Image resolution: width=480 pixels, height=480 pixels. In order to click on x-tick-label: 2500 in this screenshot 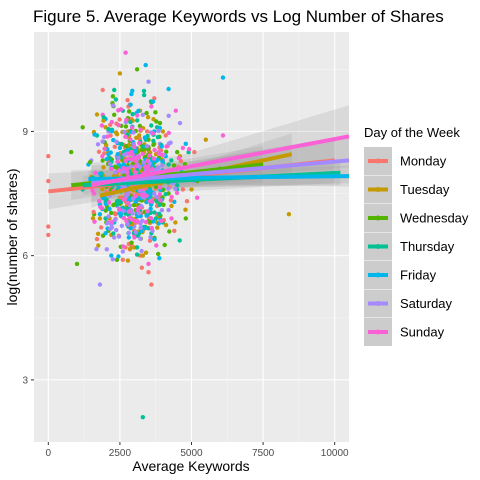, I will do `click(120, 453)`.